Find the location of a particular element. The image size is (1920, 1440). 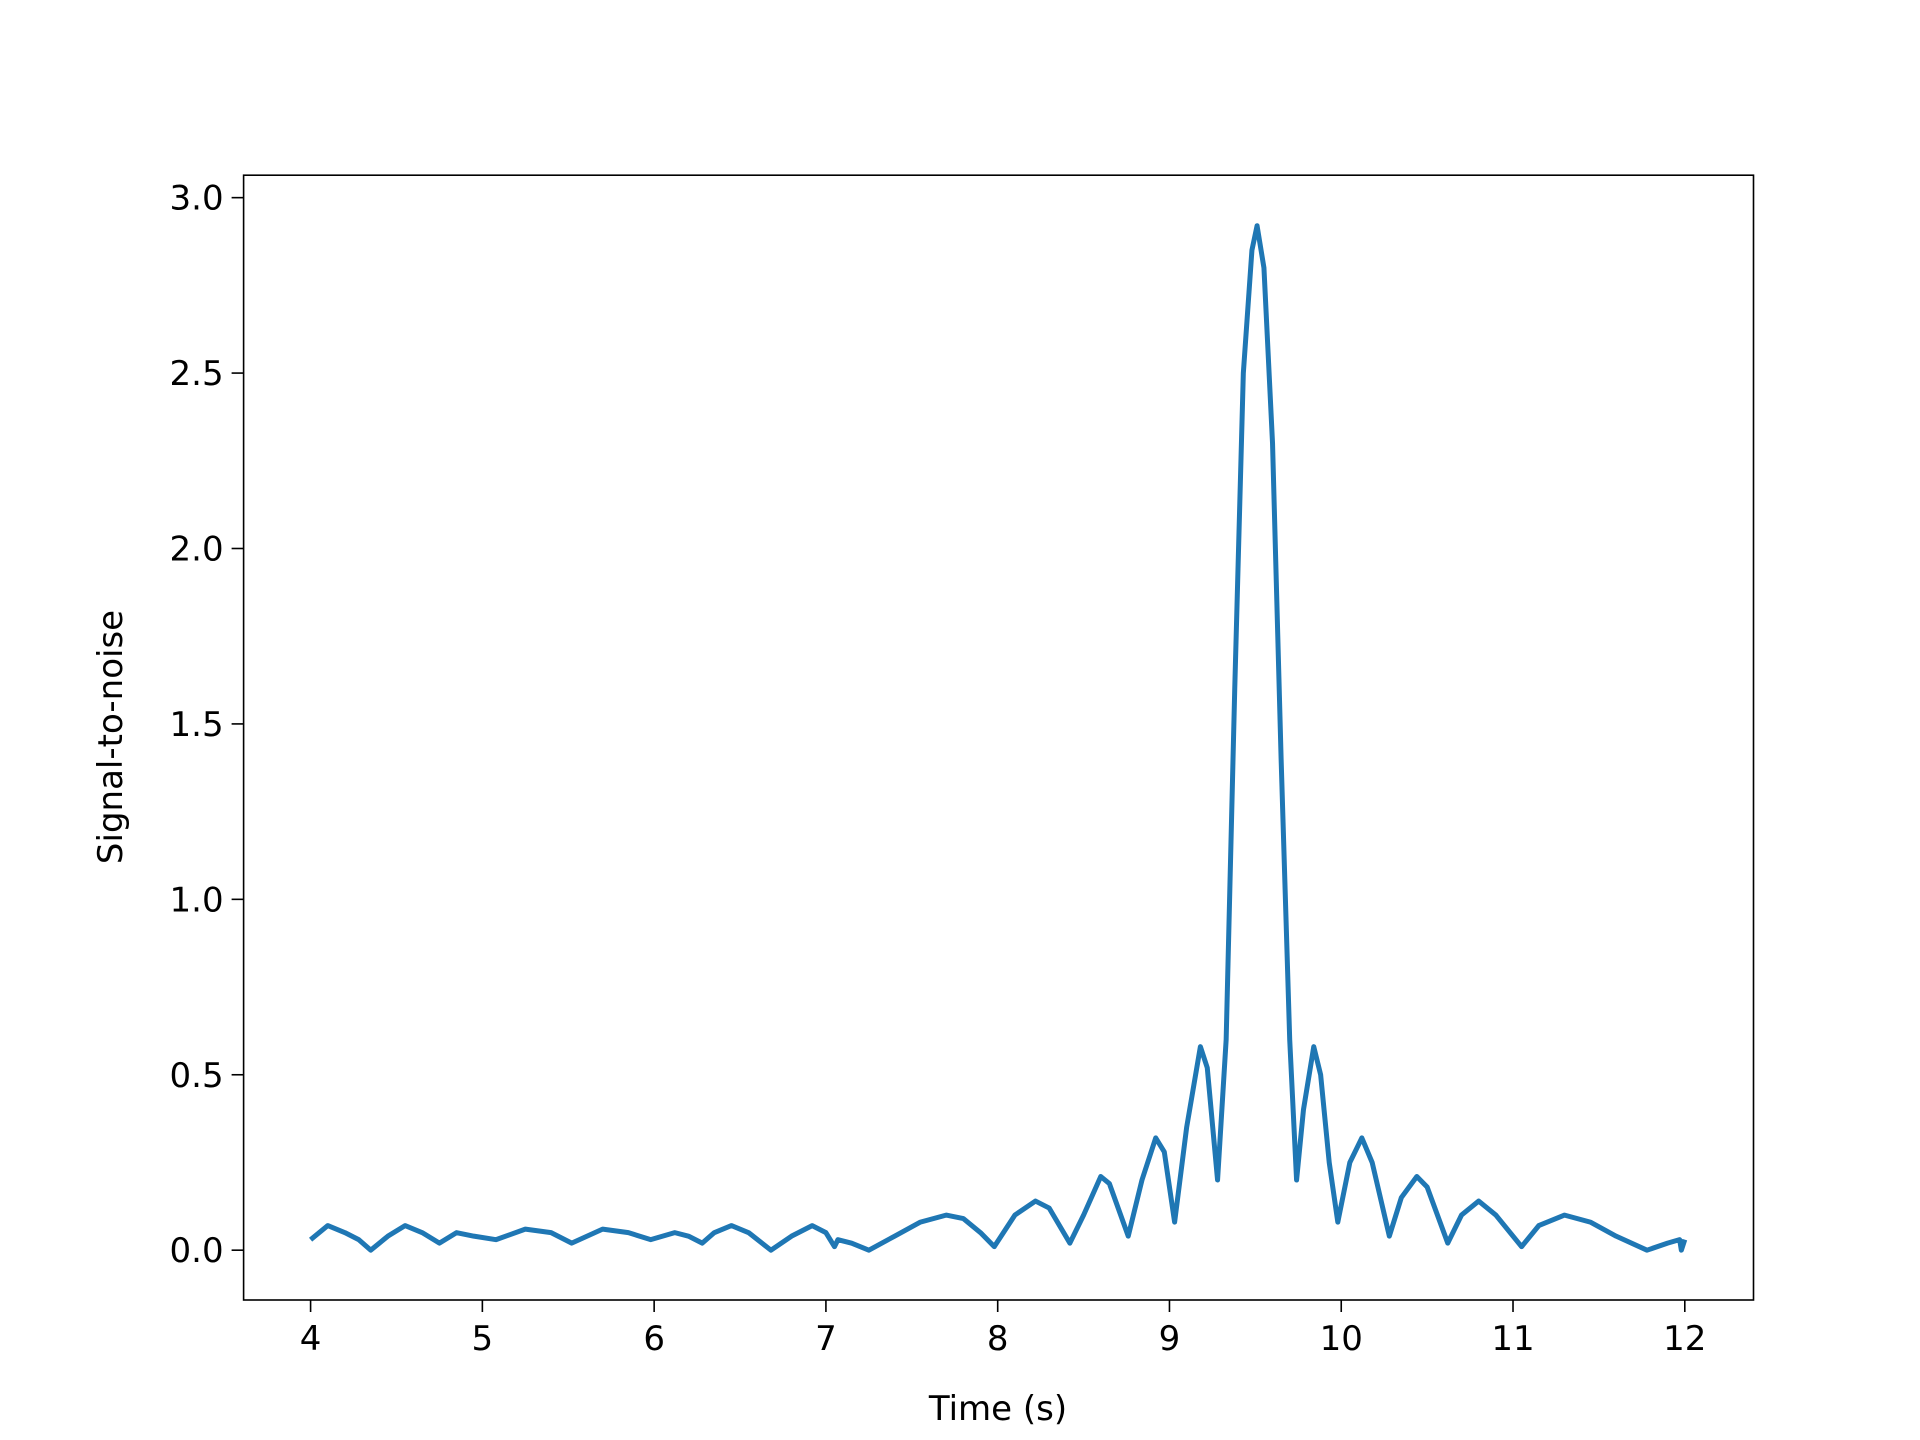

x-tick-label: 5 is located at coordinates (483, 1339).